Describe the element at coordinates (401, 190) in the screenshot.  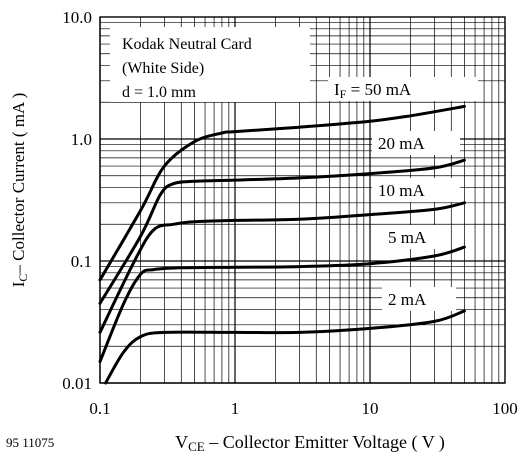
I see `curve-label: 10 mA` at that location.